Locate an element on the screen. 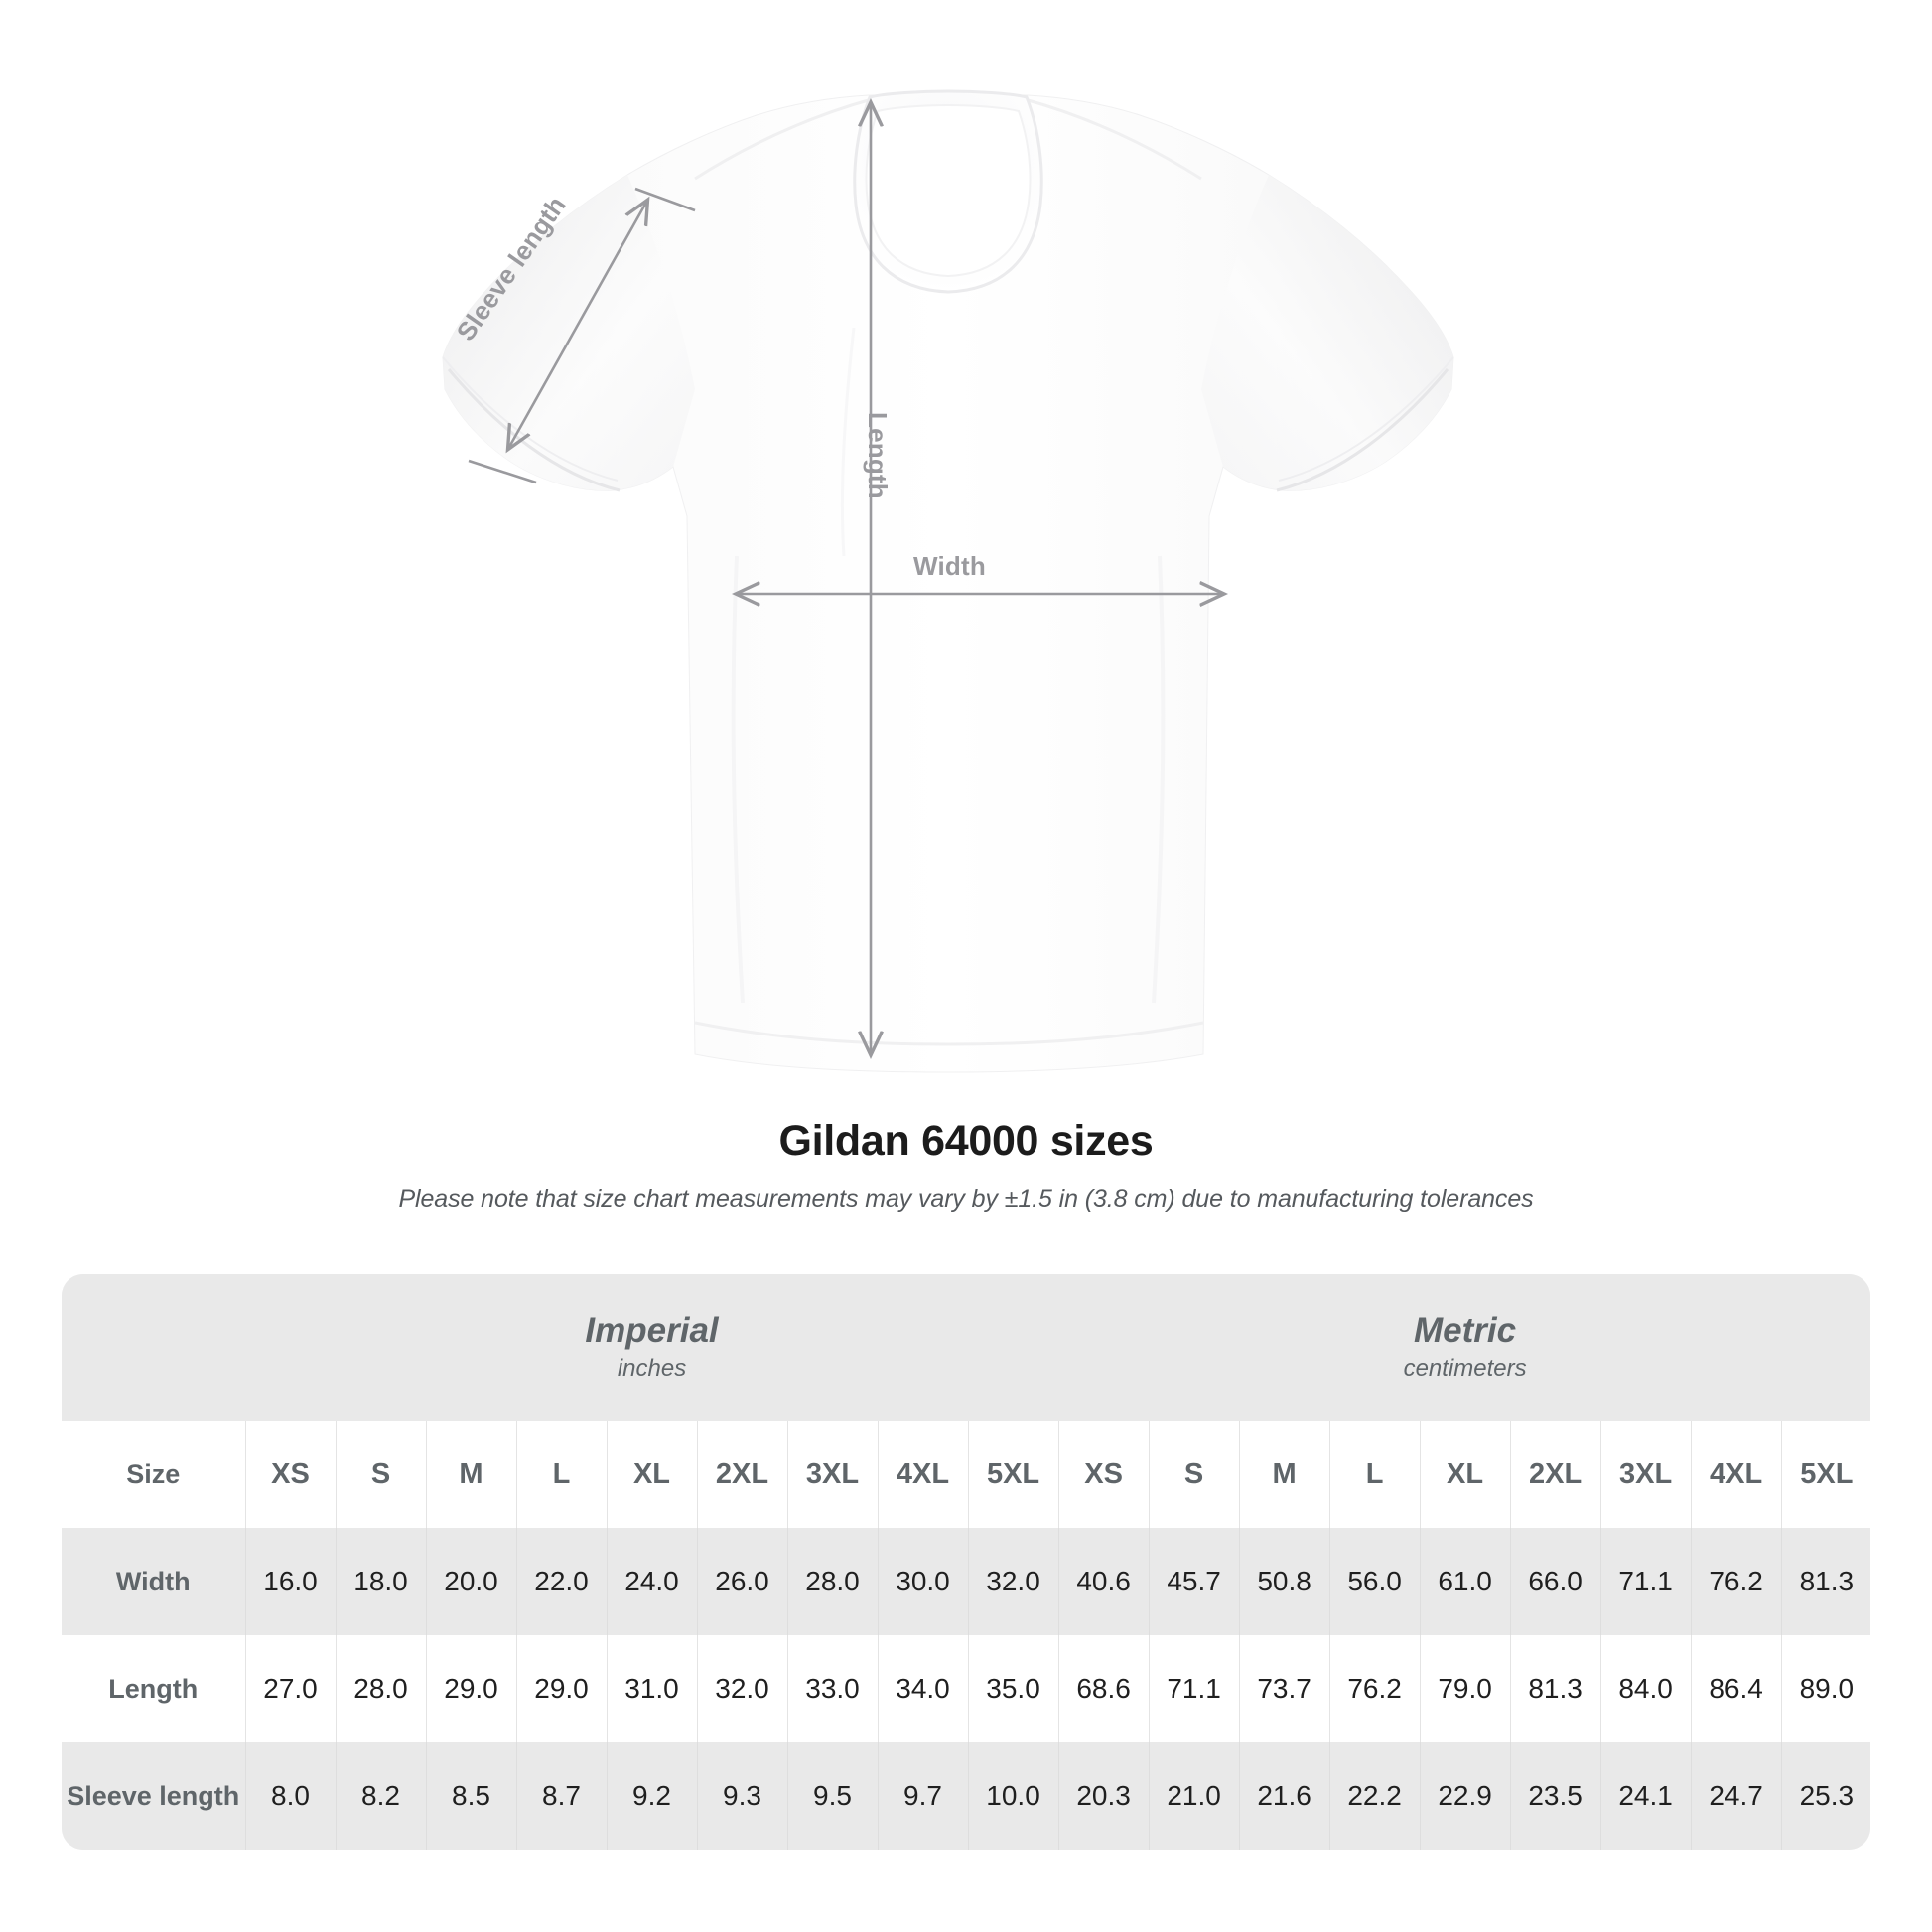  cell-value: 9.3 is located at coordinates (741, 1796).